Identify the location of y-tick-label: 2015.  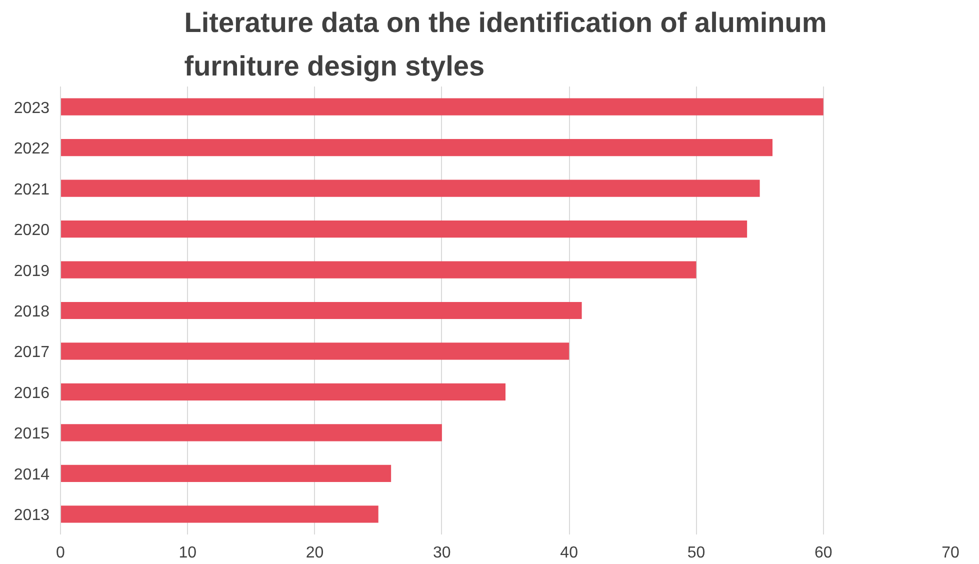
(32, 434).